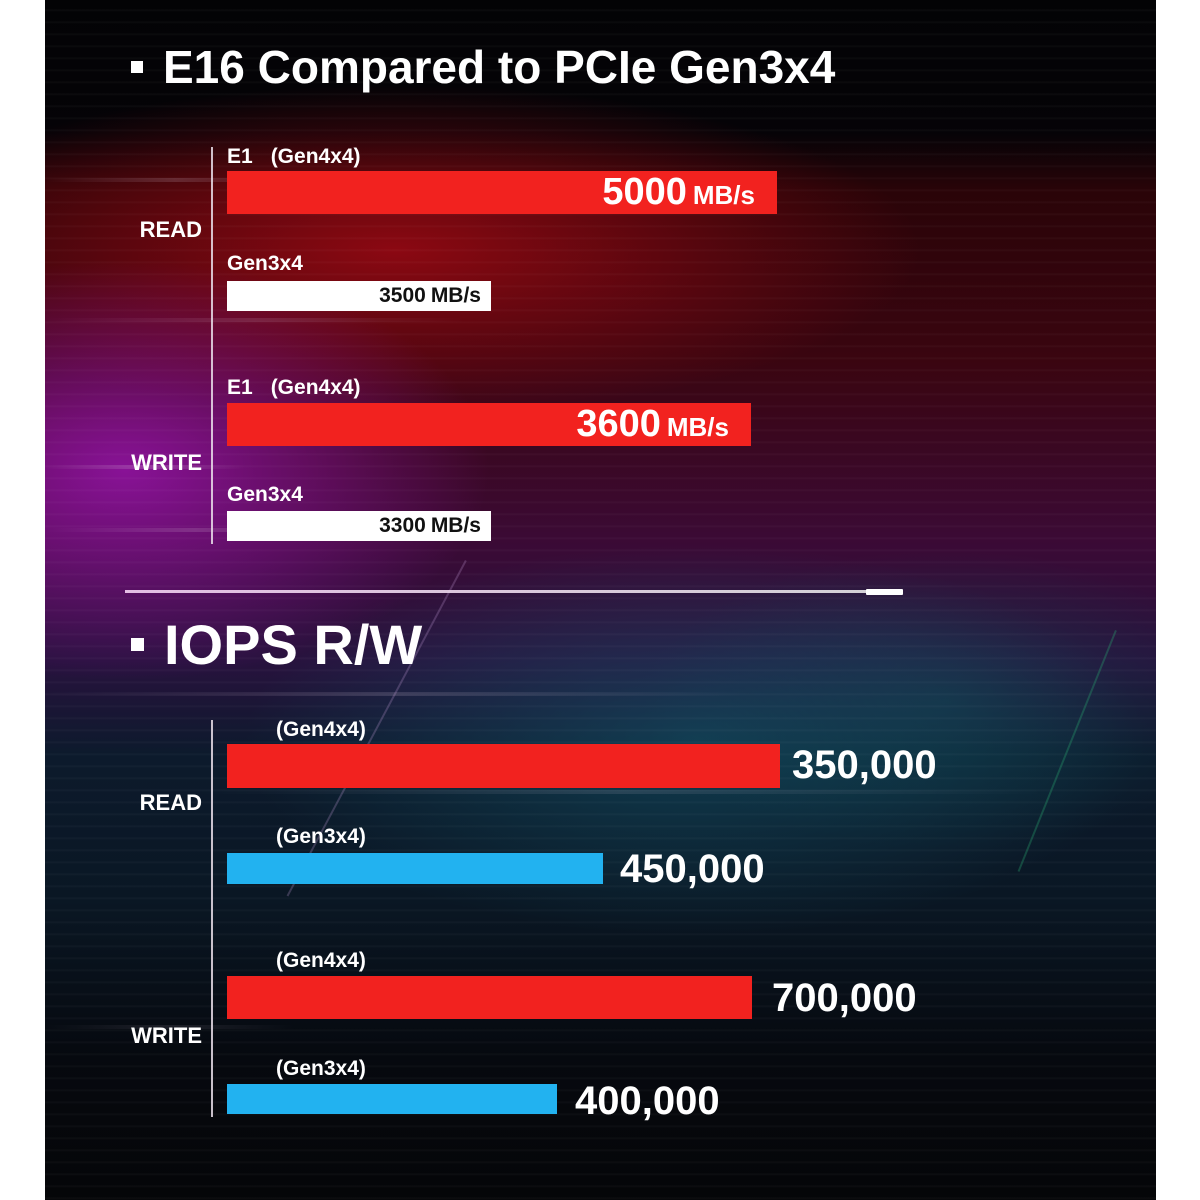 The image size is (1200, 1200). What do you see at coordinates (499, 67) in the screenshot?
I see `sequential-title-text: E16 Compared to PCIe Gen3x4` at bounding box center [499, 67].